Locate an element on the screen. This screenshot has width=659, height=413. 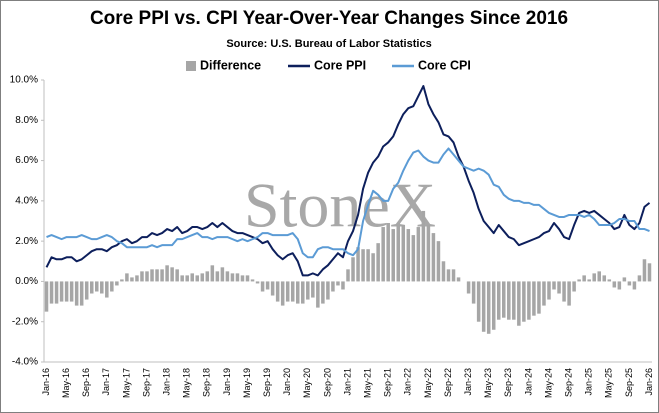
y-tick-label: 0.0% is located at coordinates (26, 281).